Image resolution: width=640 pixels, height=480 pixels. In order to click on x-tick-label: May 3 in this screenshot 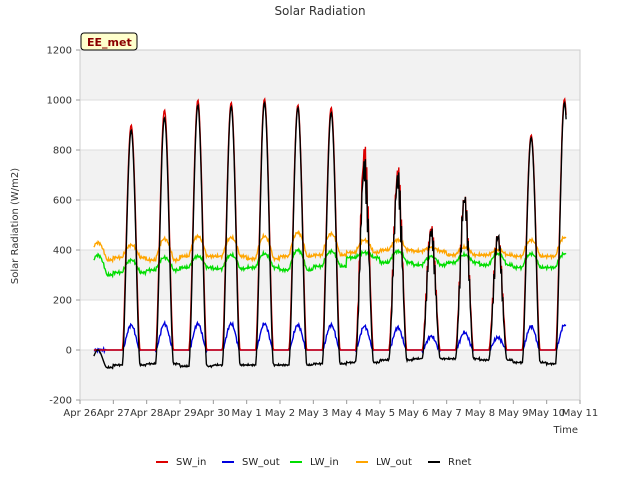, I will do `click(313, 413)`.